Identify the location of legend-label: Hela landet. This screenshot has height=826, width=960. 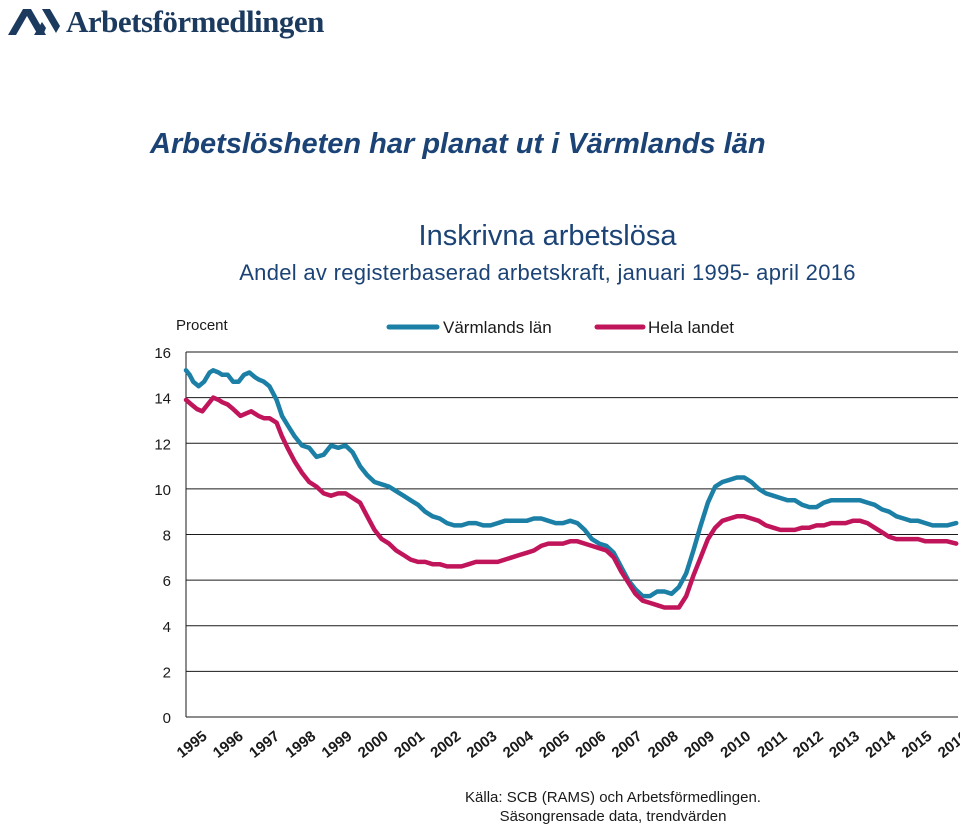
(691, 327).